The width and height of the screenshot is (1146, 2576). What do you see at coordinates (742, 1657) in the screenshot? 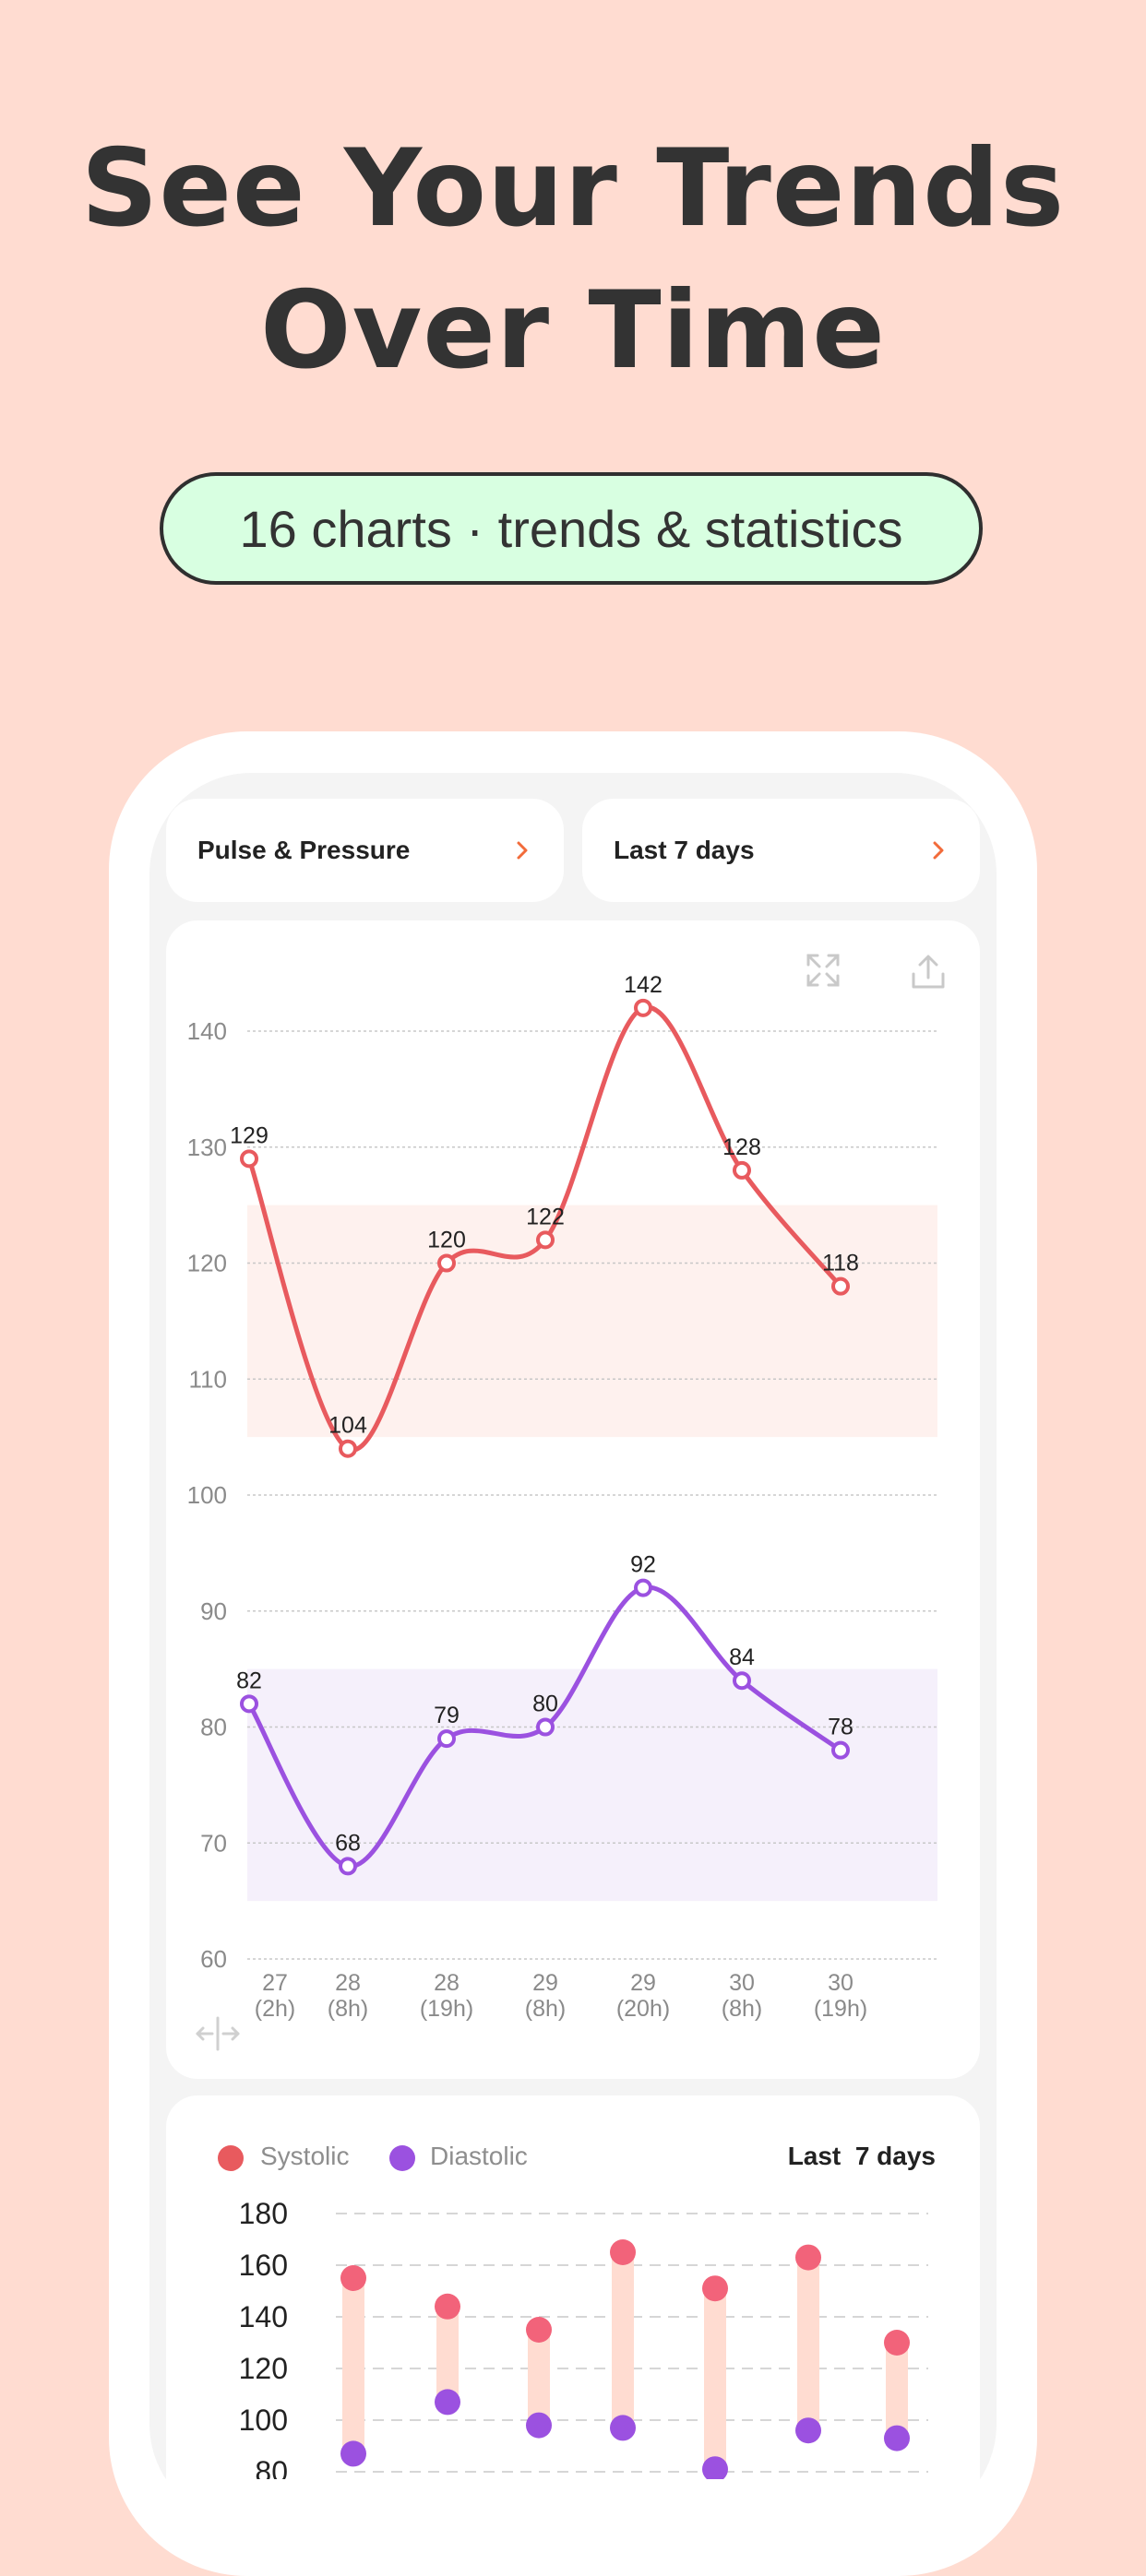
I see `data-label: 84` at bounding box center [742, 1657].